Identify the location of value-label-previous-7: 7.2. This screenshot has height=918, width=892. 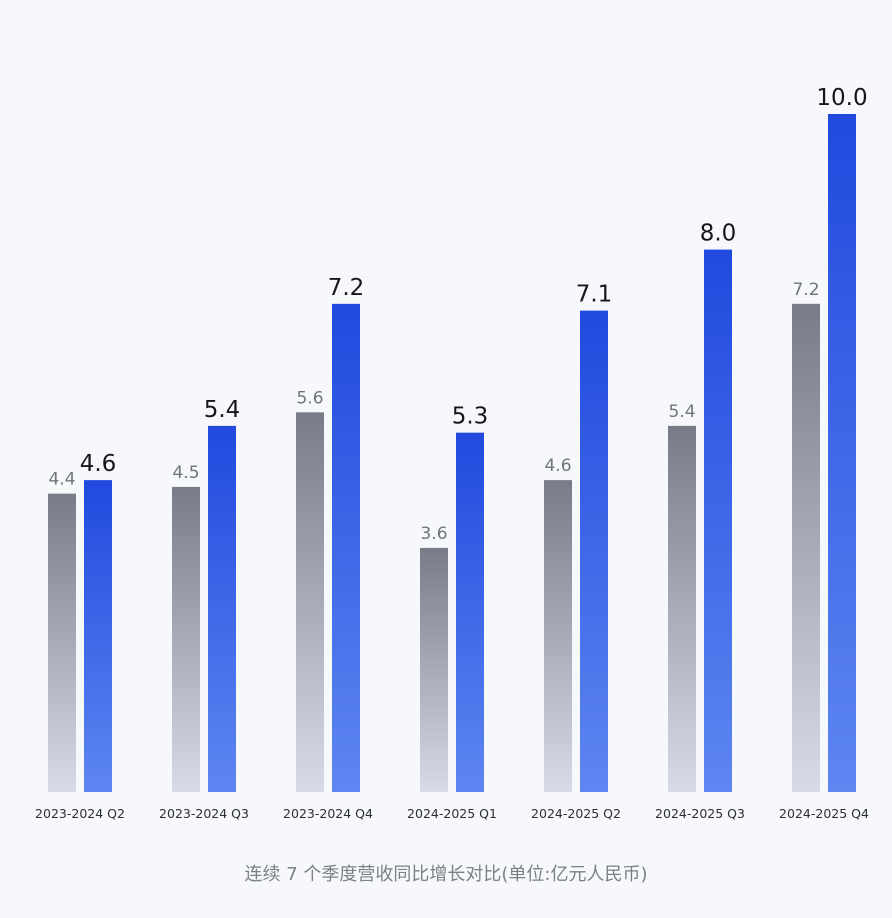
(805, 290).